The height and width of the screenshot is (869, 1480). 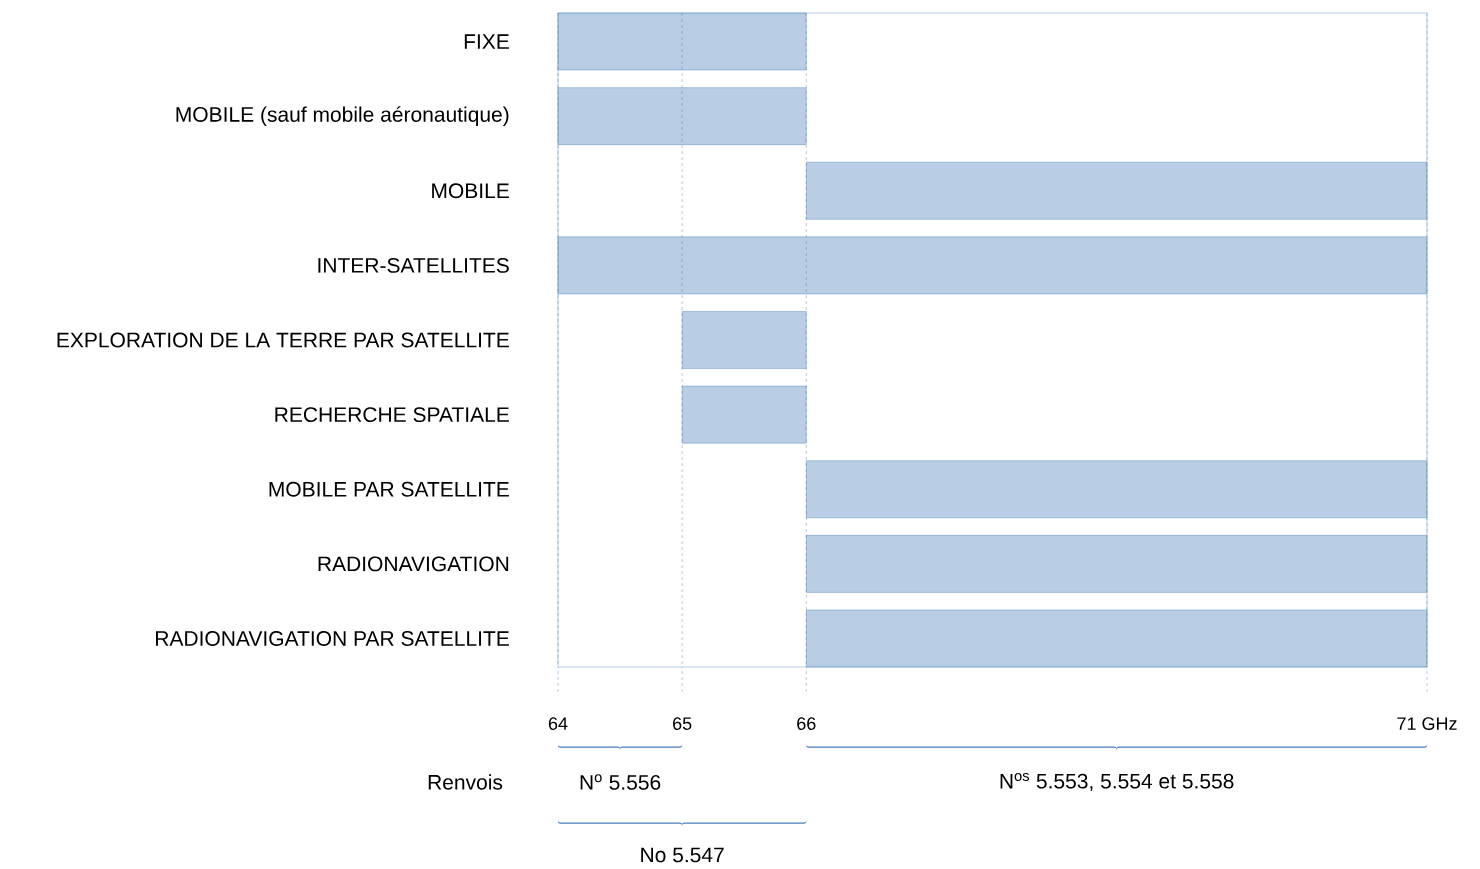 What do you see at coordinates (620, 782) in the screenshot?
I see `text: N$^{o}$ 5.556` at bounding box center [620, 782].